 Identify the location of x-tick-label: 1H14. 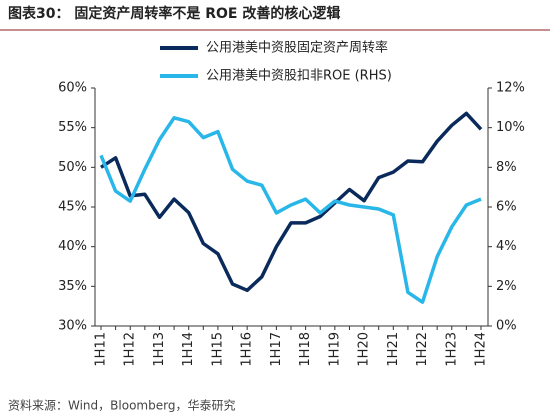
(188, 349).